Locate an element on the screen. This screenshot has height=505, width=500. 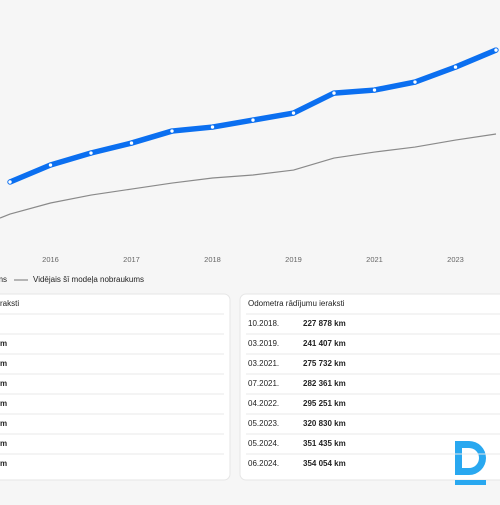
date-cell: 05.2023. is located at coordinates (263, 423).